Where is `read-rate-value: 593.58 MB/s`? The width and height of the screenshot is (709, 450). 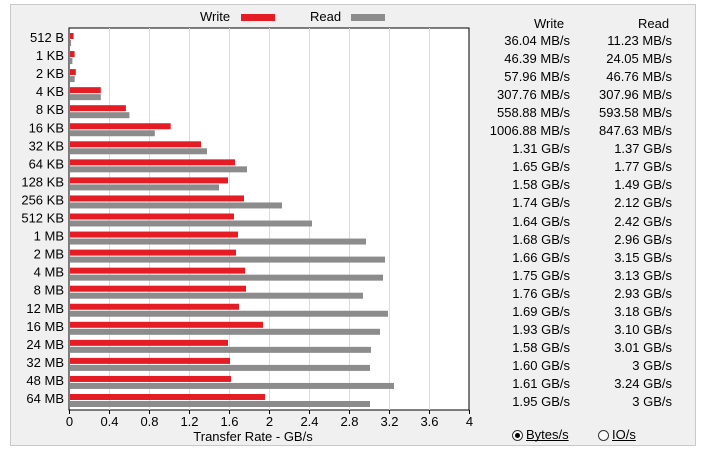
read-rate-value: 593.58 MB/s is located at coordinates (635, 113).